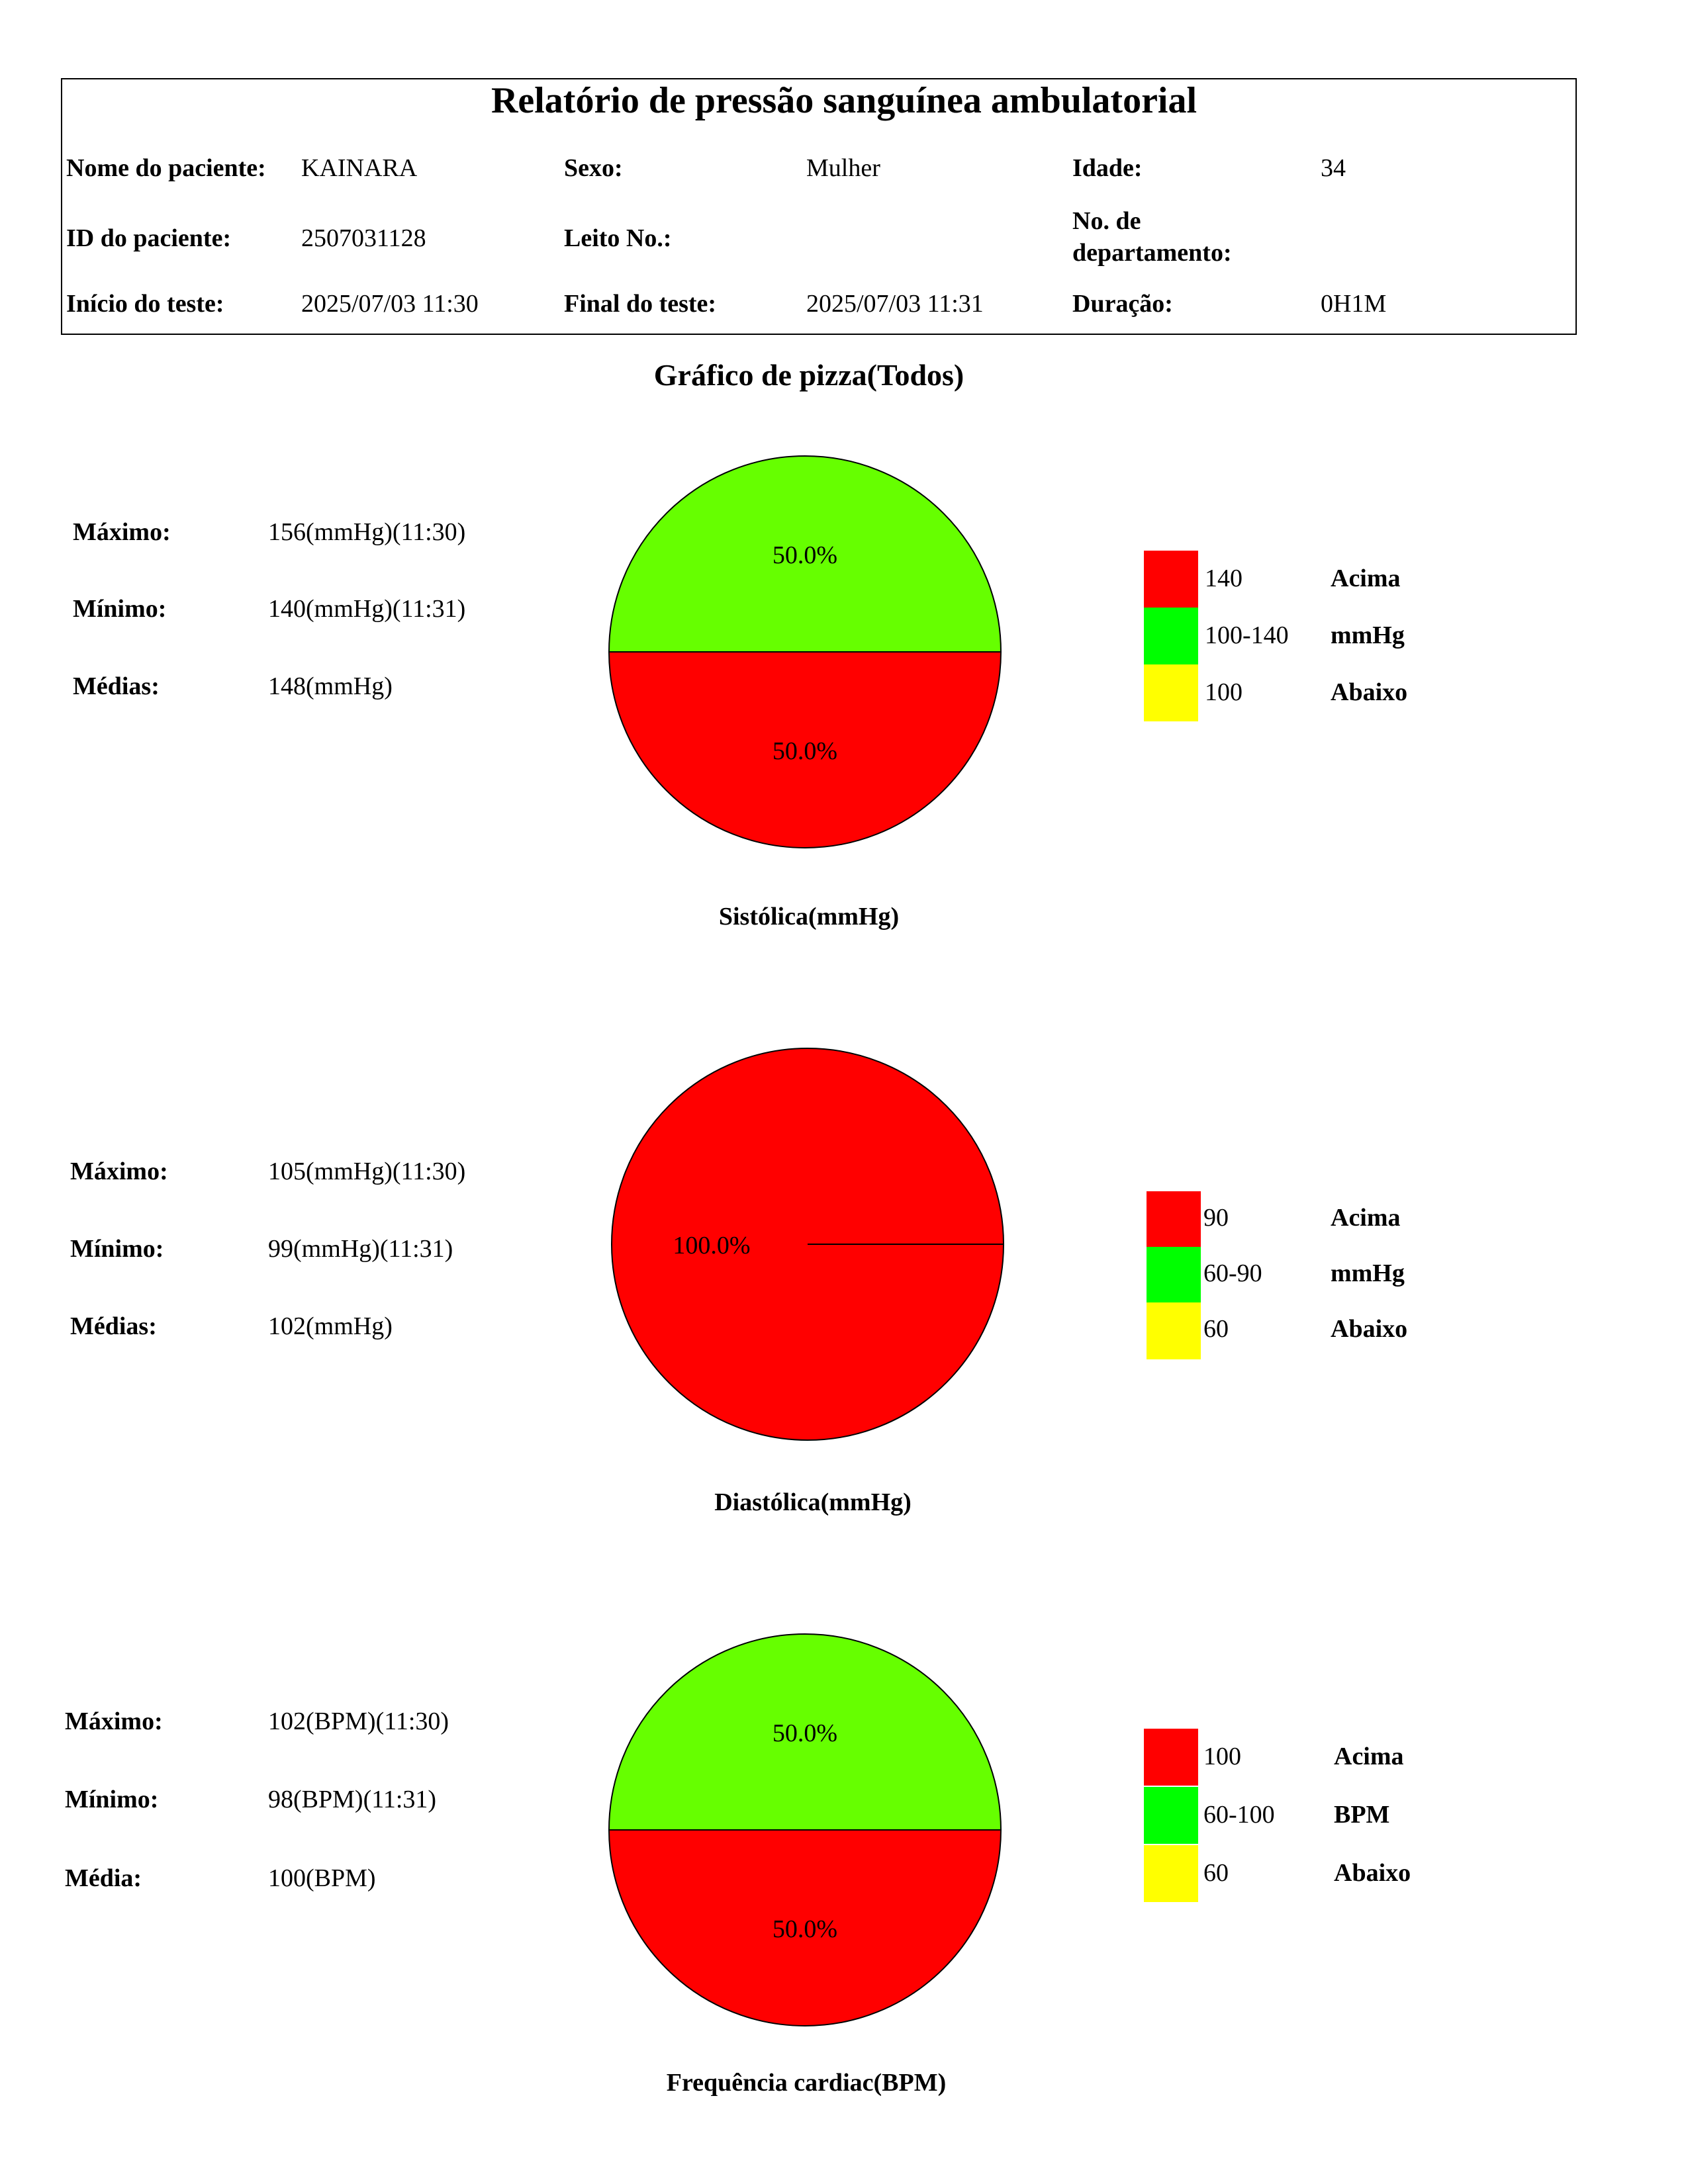 This screenshot has width=1688, height=2184. What do you see at coordinates (1152, 253) in the screenshot?
I see `dept-label-line2: departamento:` at bounding box center [1152, 253].